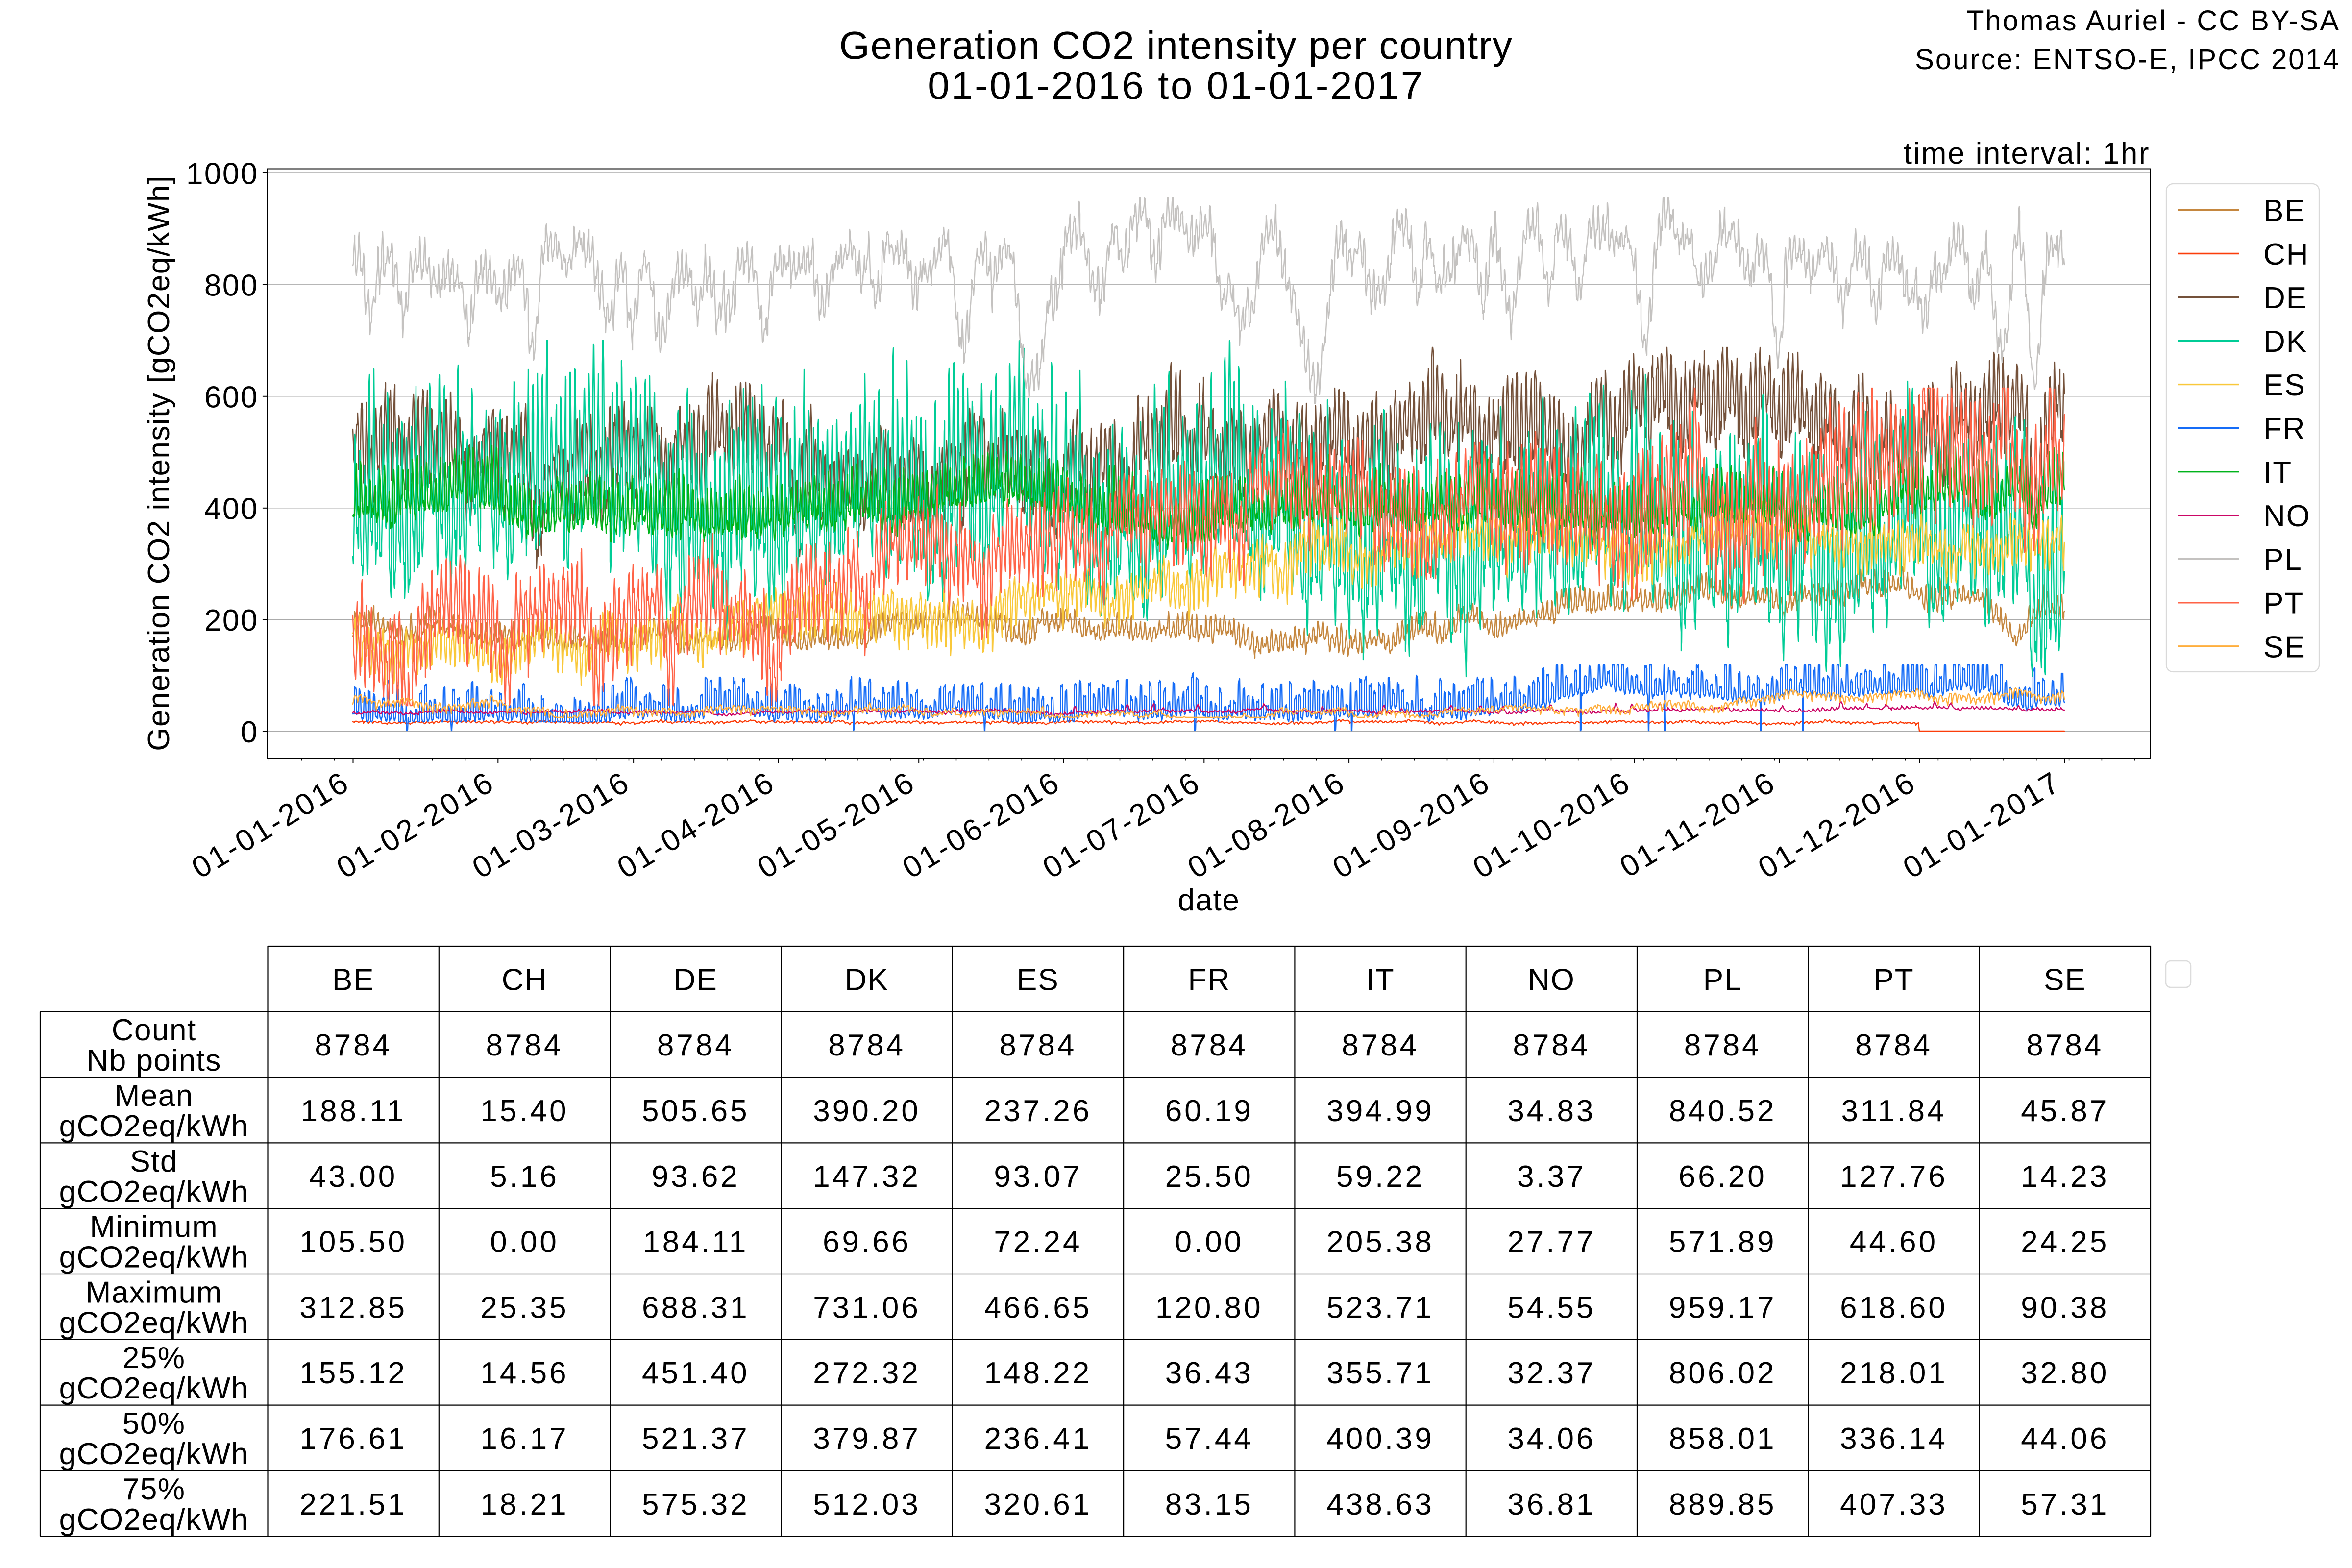 The image size is (2352, 1568). I want to click on svg-text: 188.11, so click(353, 1111).